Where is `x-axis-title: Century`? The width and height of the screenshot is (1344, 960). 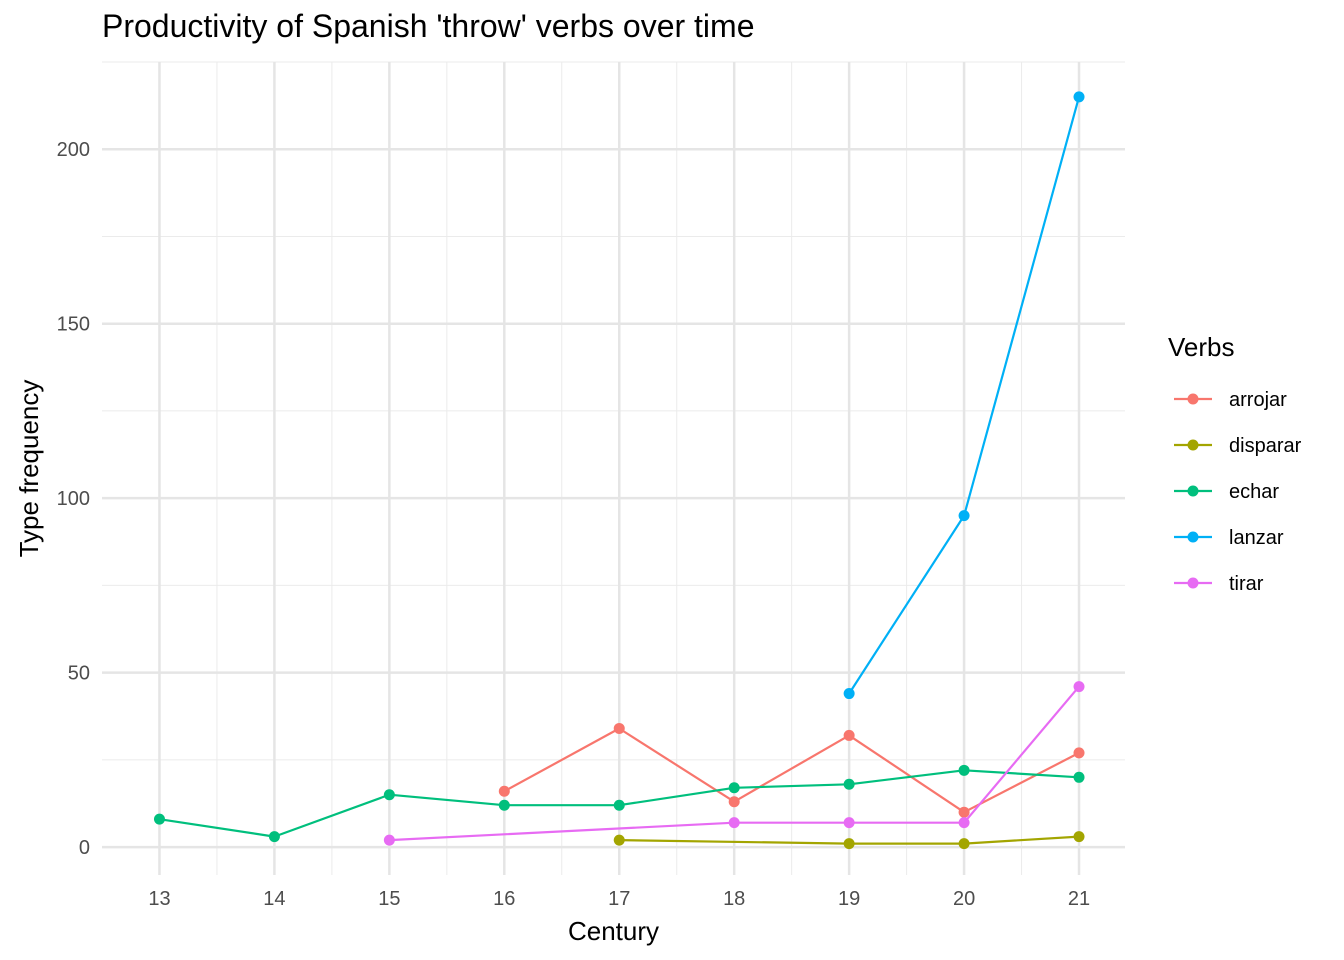 x-axis-title: Century is located at coordinates (613, 931).